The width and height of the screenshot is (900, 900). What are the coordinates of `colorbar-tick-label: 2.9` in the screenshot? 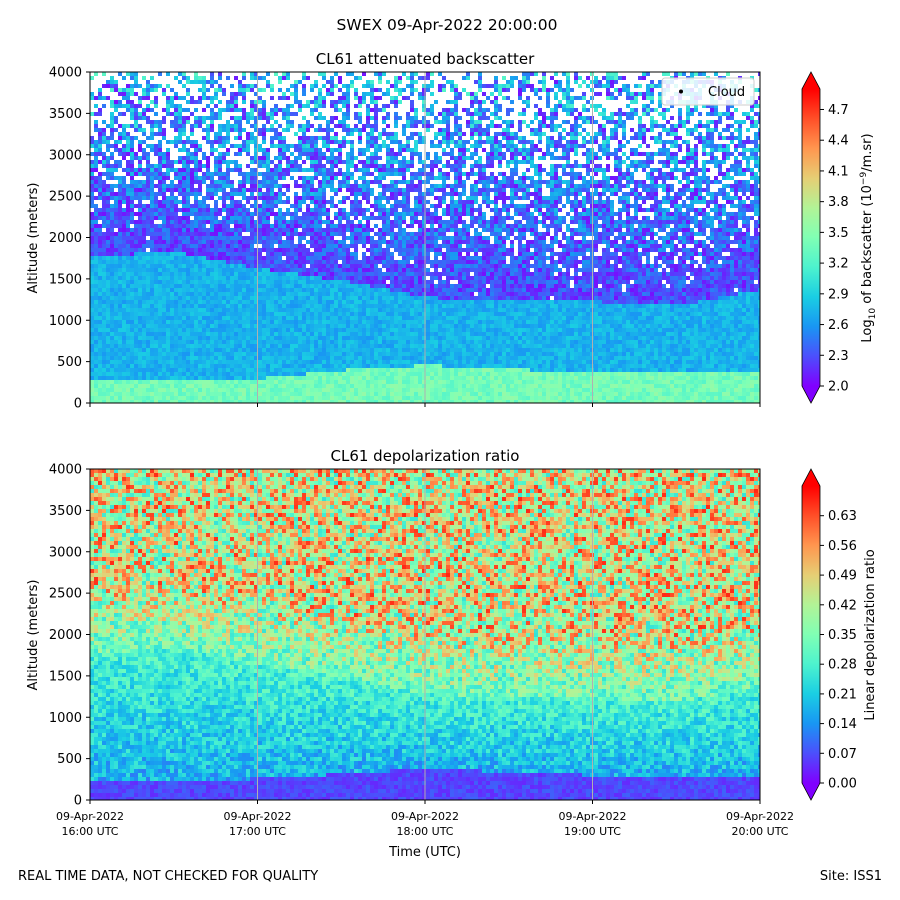 It's located at (838, 294).